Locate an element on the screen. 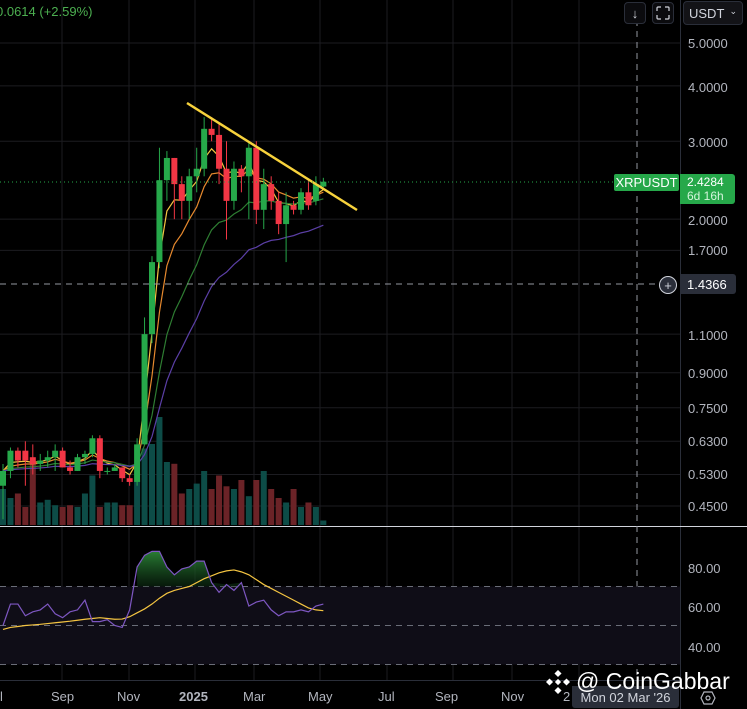  bar-countdown: 6d 16h is located at coordinates (705, 196).